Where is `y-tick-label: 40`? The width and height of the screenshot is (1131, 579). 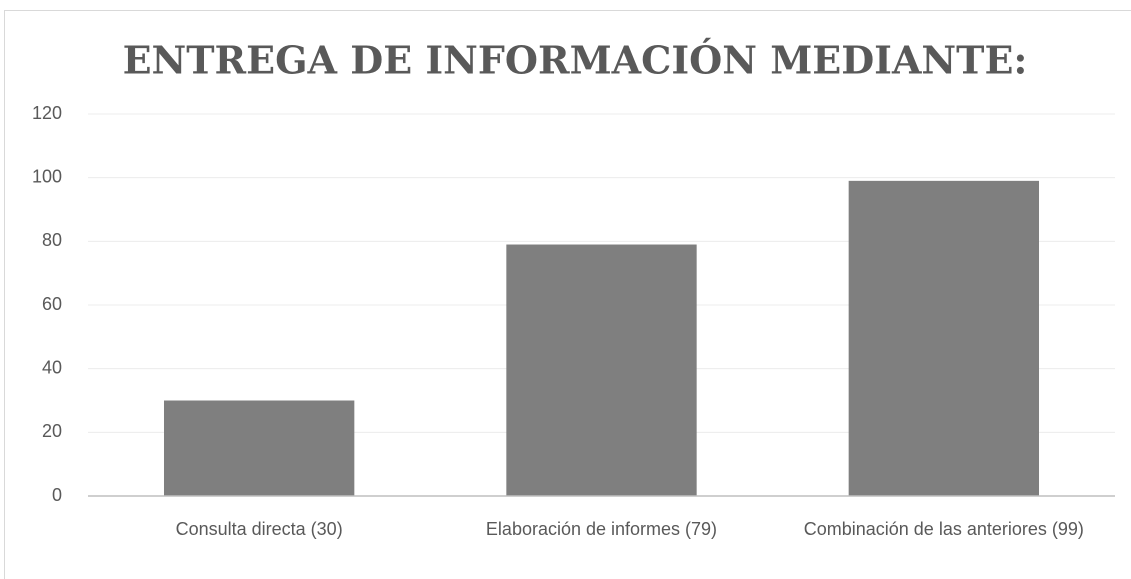
y-tick-label: 40 is located at coordinates (52, 367).